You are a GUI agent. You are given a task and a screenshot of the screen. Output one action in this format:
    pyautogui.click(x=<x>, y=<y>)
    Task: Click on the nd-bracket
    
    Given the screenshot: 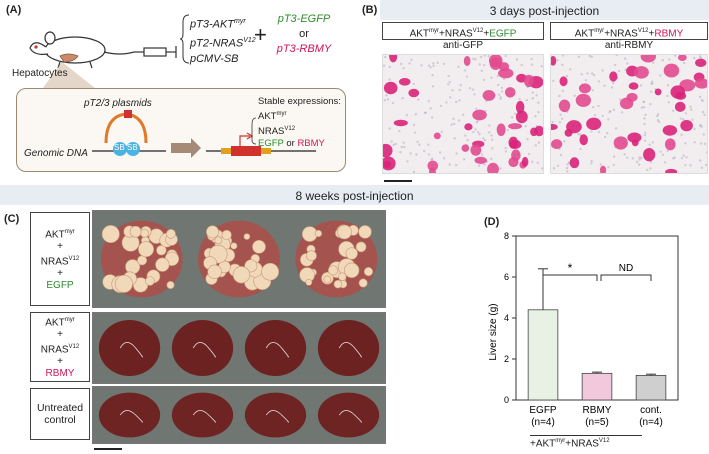 What is the action you would take?
    pyautogui.click(x=626, y=277)
    